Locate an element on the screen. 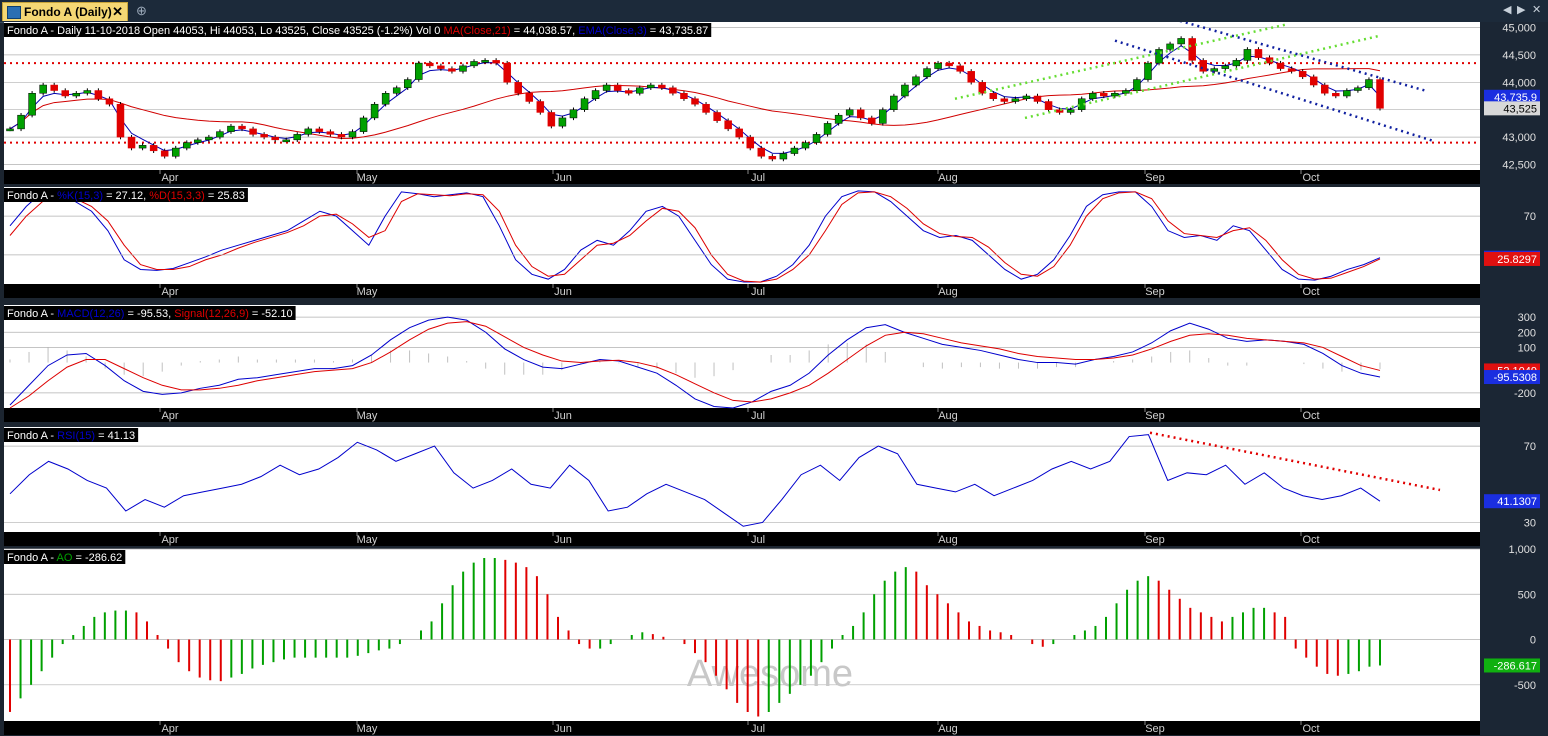 The image size is (1548, 736). value-badge: -286.617 is located at coordinates (1512, 665).